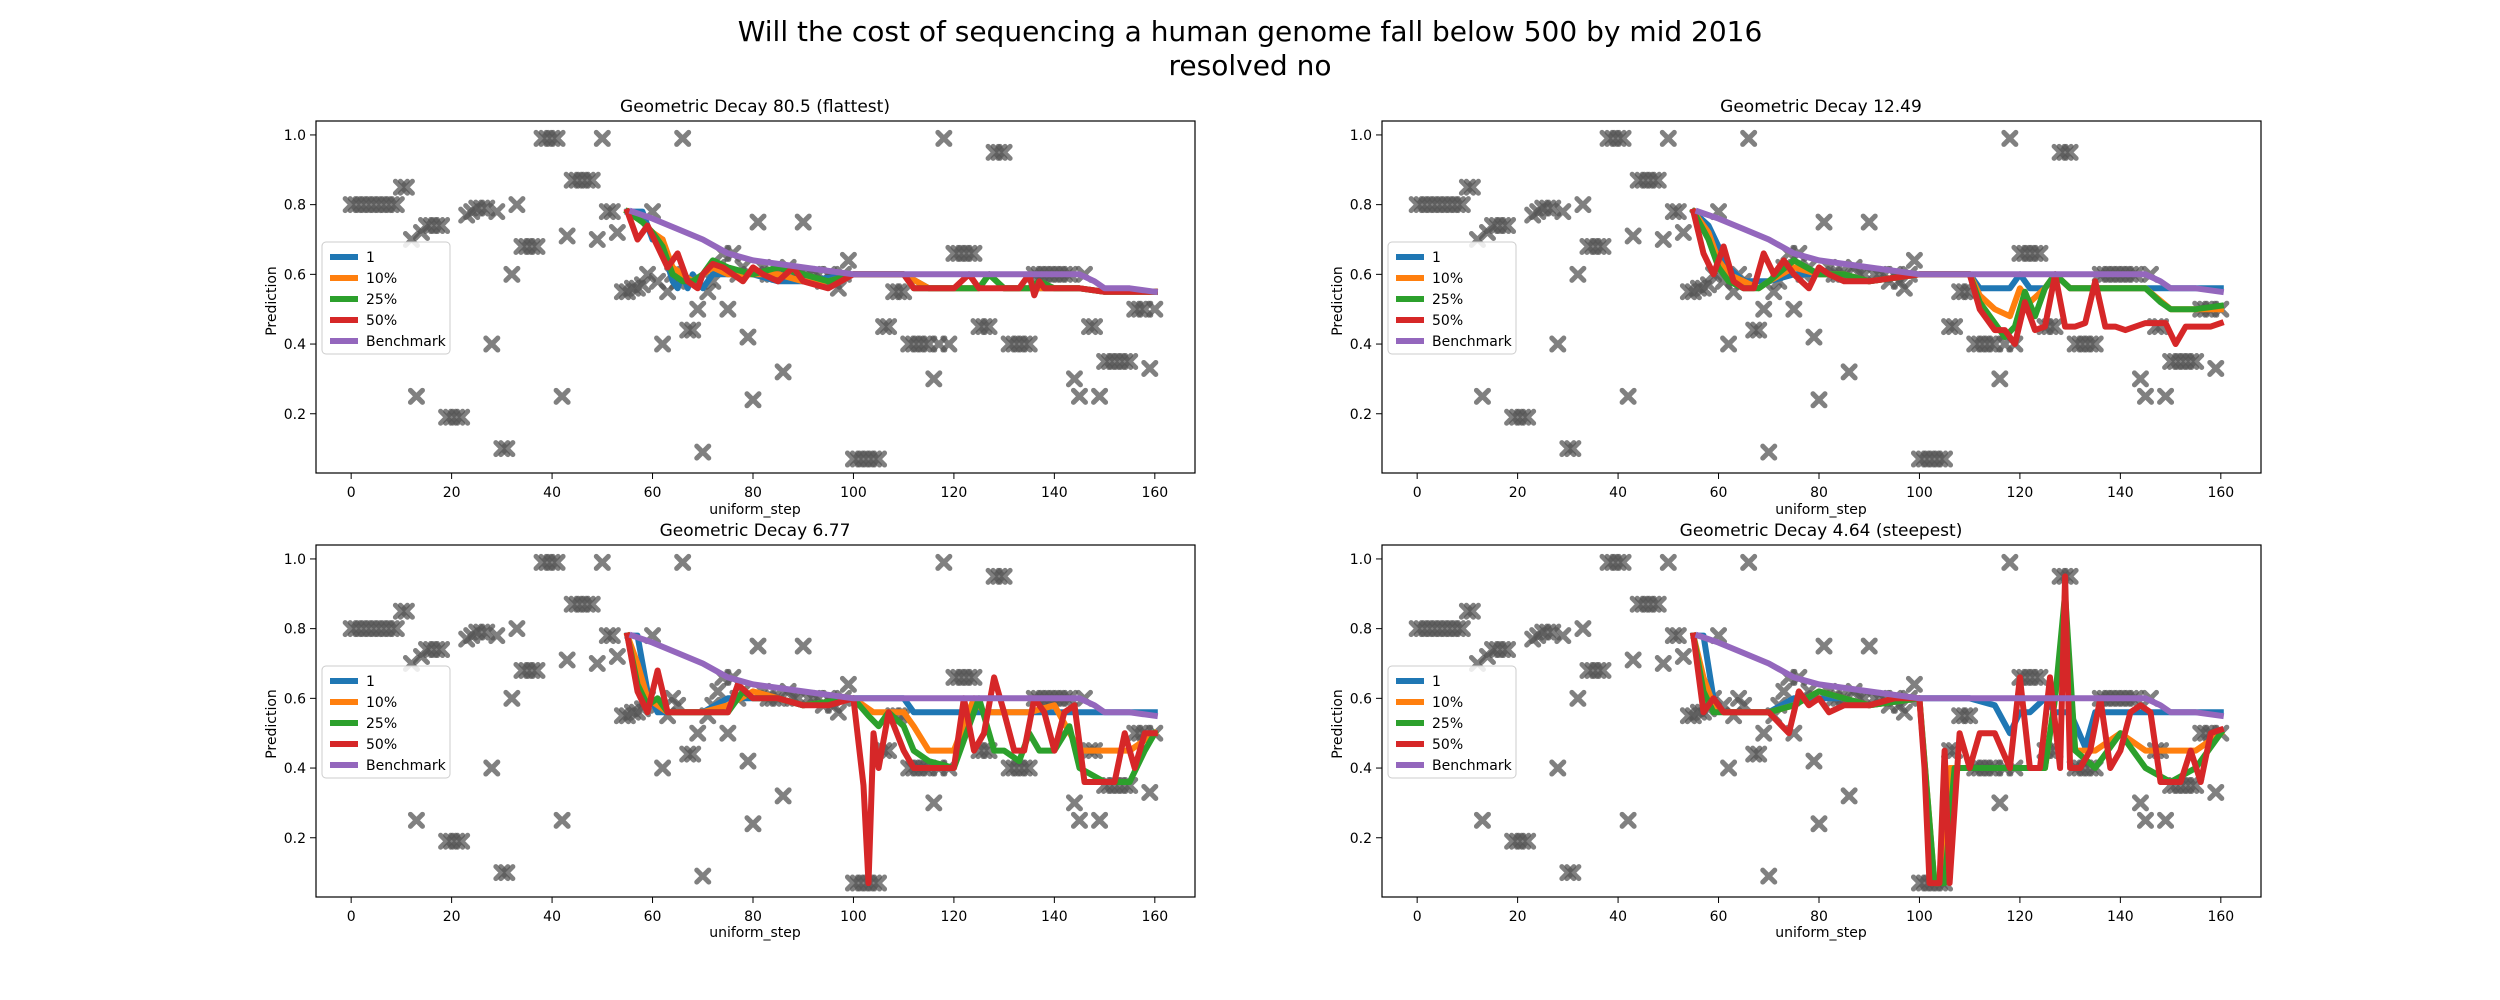  Describe the element at coordinates (1417, 493) in the screenshot. I see `x-tick-label: 0` at that location.